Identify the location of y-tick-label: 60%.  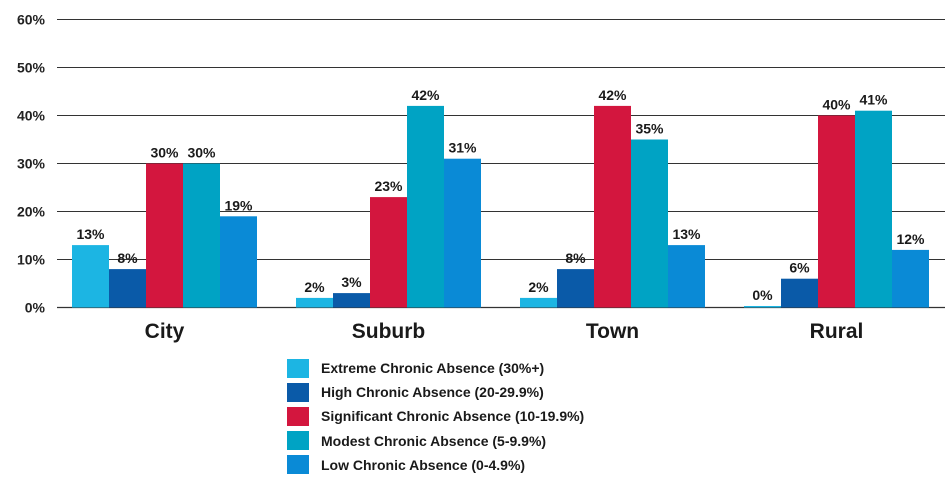
(31, 20).